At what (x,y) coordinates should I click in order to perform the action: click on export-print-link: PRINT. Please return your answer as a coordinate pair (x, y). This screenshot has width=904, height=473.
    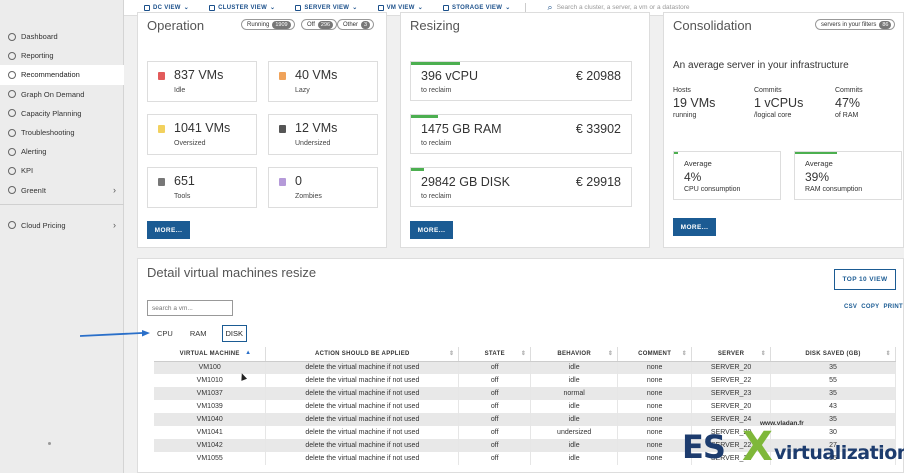
    Looking at the image, I should click on (893, 307).